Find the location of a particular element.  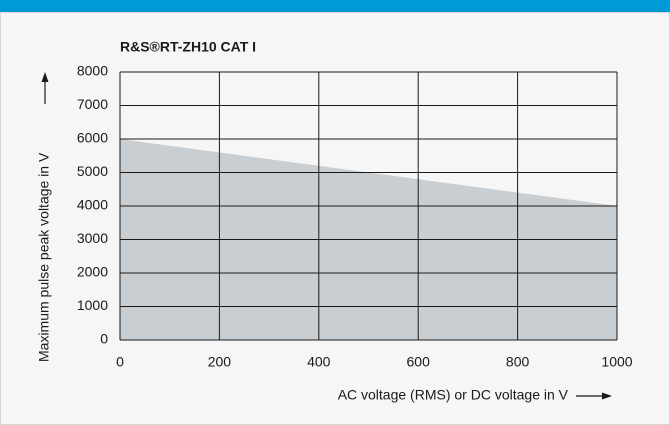

x-tick-label: 400 is located at coordinates (319, 362).